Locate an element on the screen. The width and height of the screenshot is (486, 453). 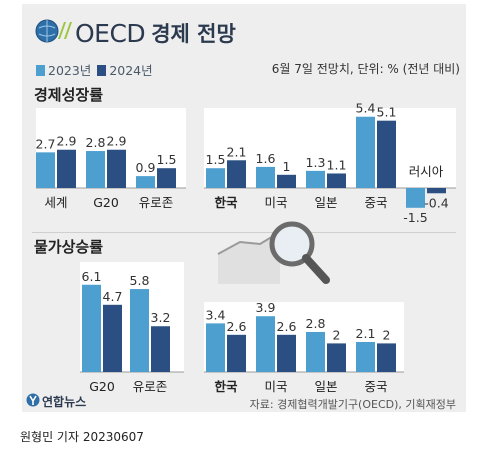
category-label-1-2: 일본 is located at coordinates (325, 202).